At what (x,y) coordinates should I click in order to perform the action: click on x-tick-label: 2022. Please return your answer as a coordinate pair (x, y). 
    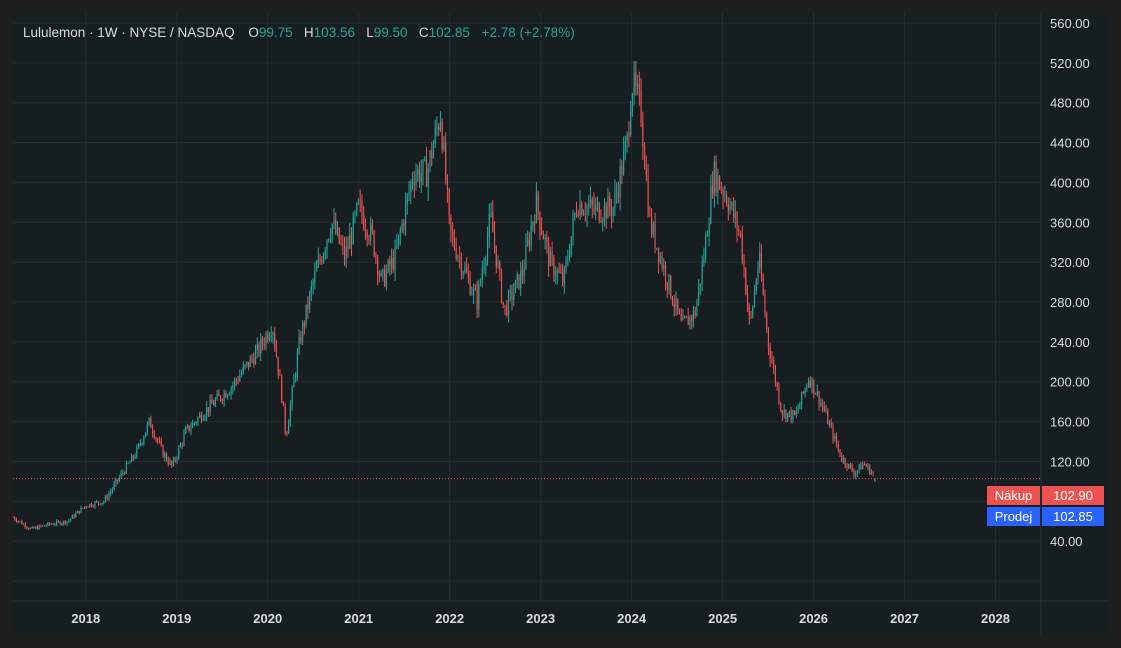
    Looking at the image, I should click on (449, 618).